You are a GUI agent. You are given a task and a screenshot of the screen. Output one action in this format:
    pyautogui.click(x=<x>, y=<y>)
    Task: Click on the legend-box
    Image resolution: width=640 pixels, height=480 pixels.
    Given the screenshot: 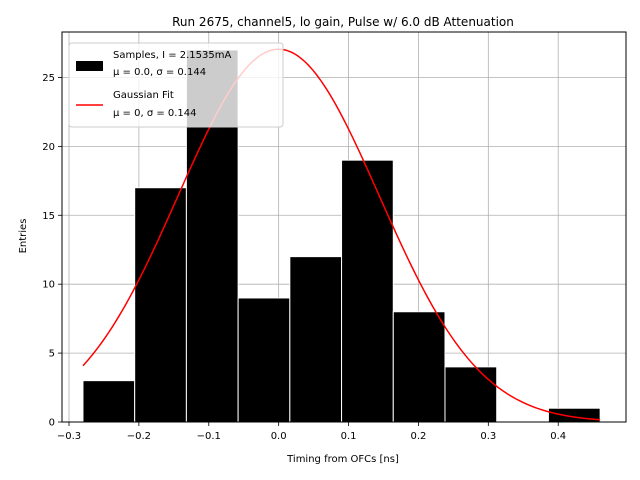 What is the action you would take?
    pyautogui.click(x=176, y=85)
    